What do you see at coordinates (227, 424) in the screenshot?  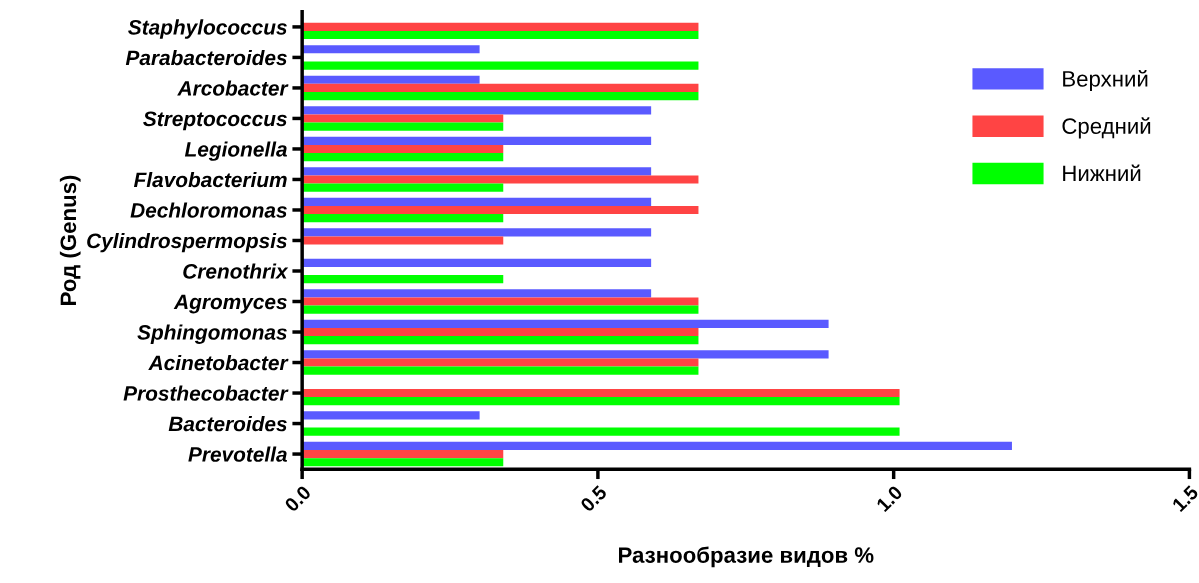 I see `y-tick-label: Bacteroides` at bounding box center [227, 424].